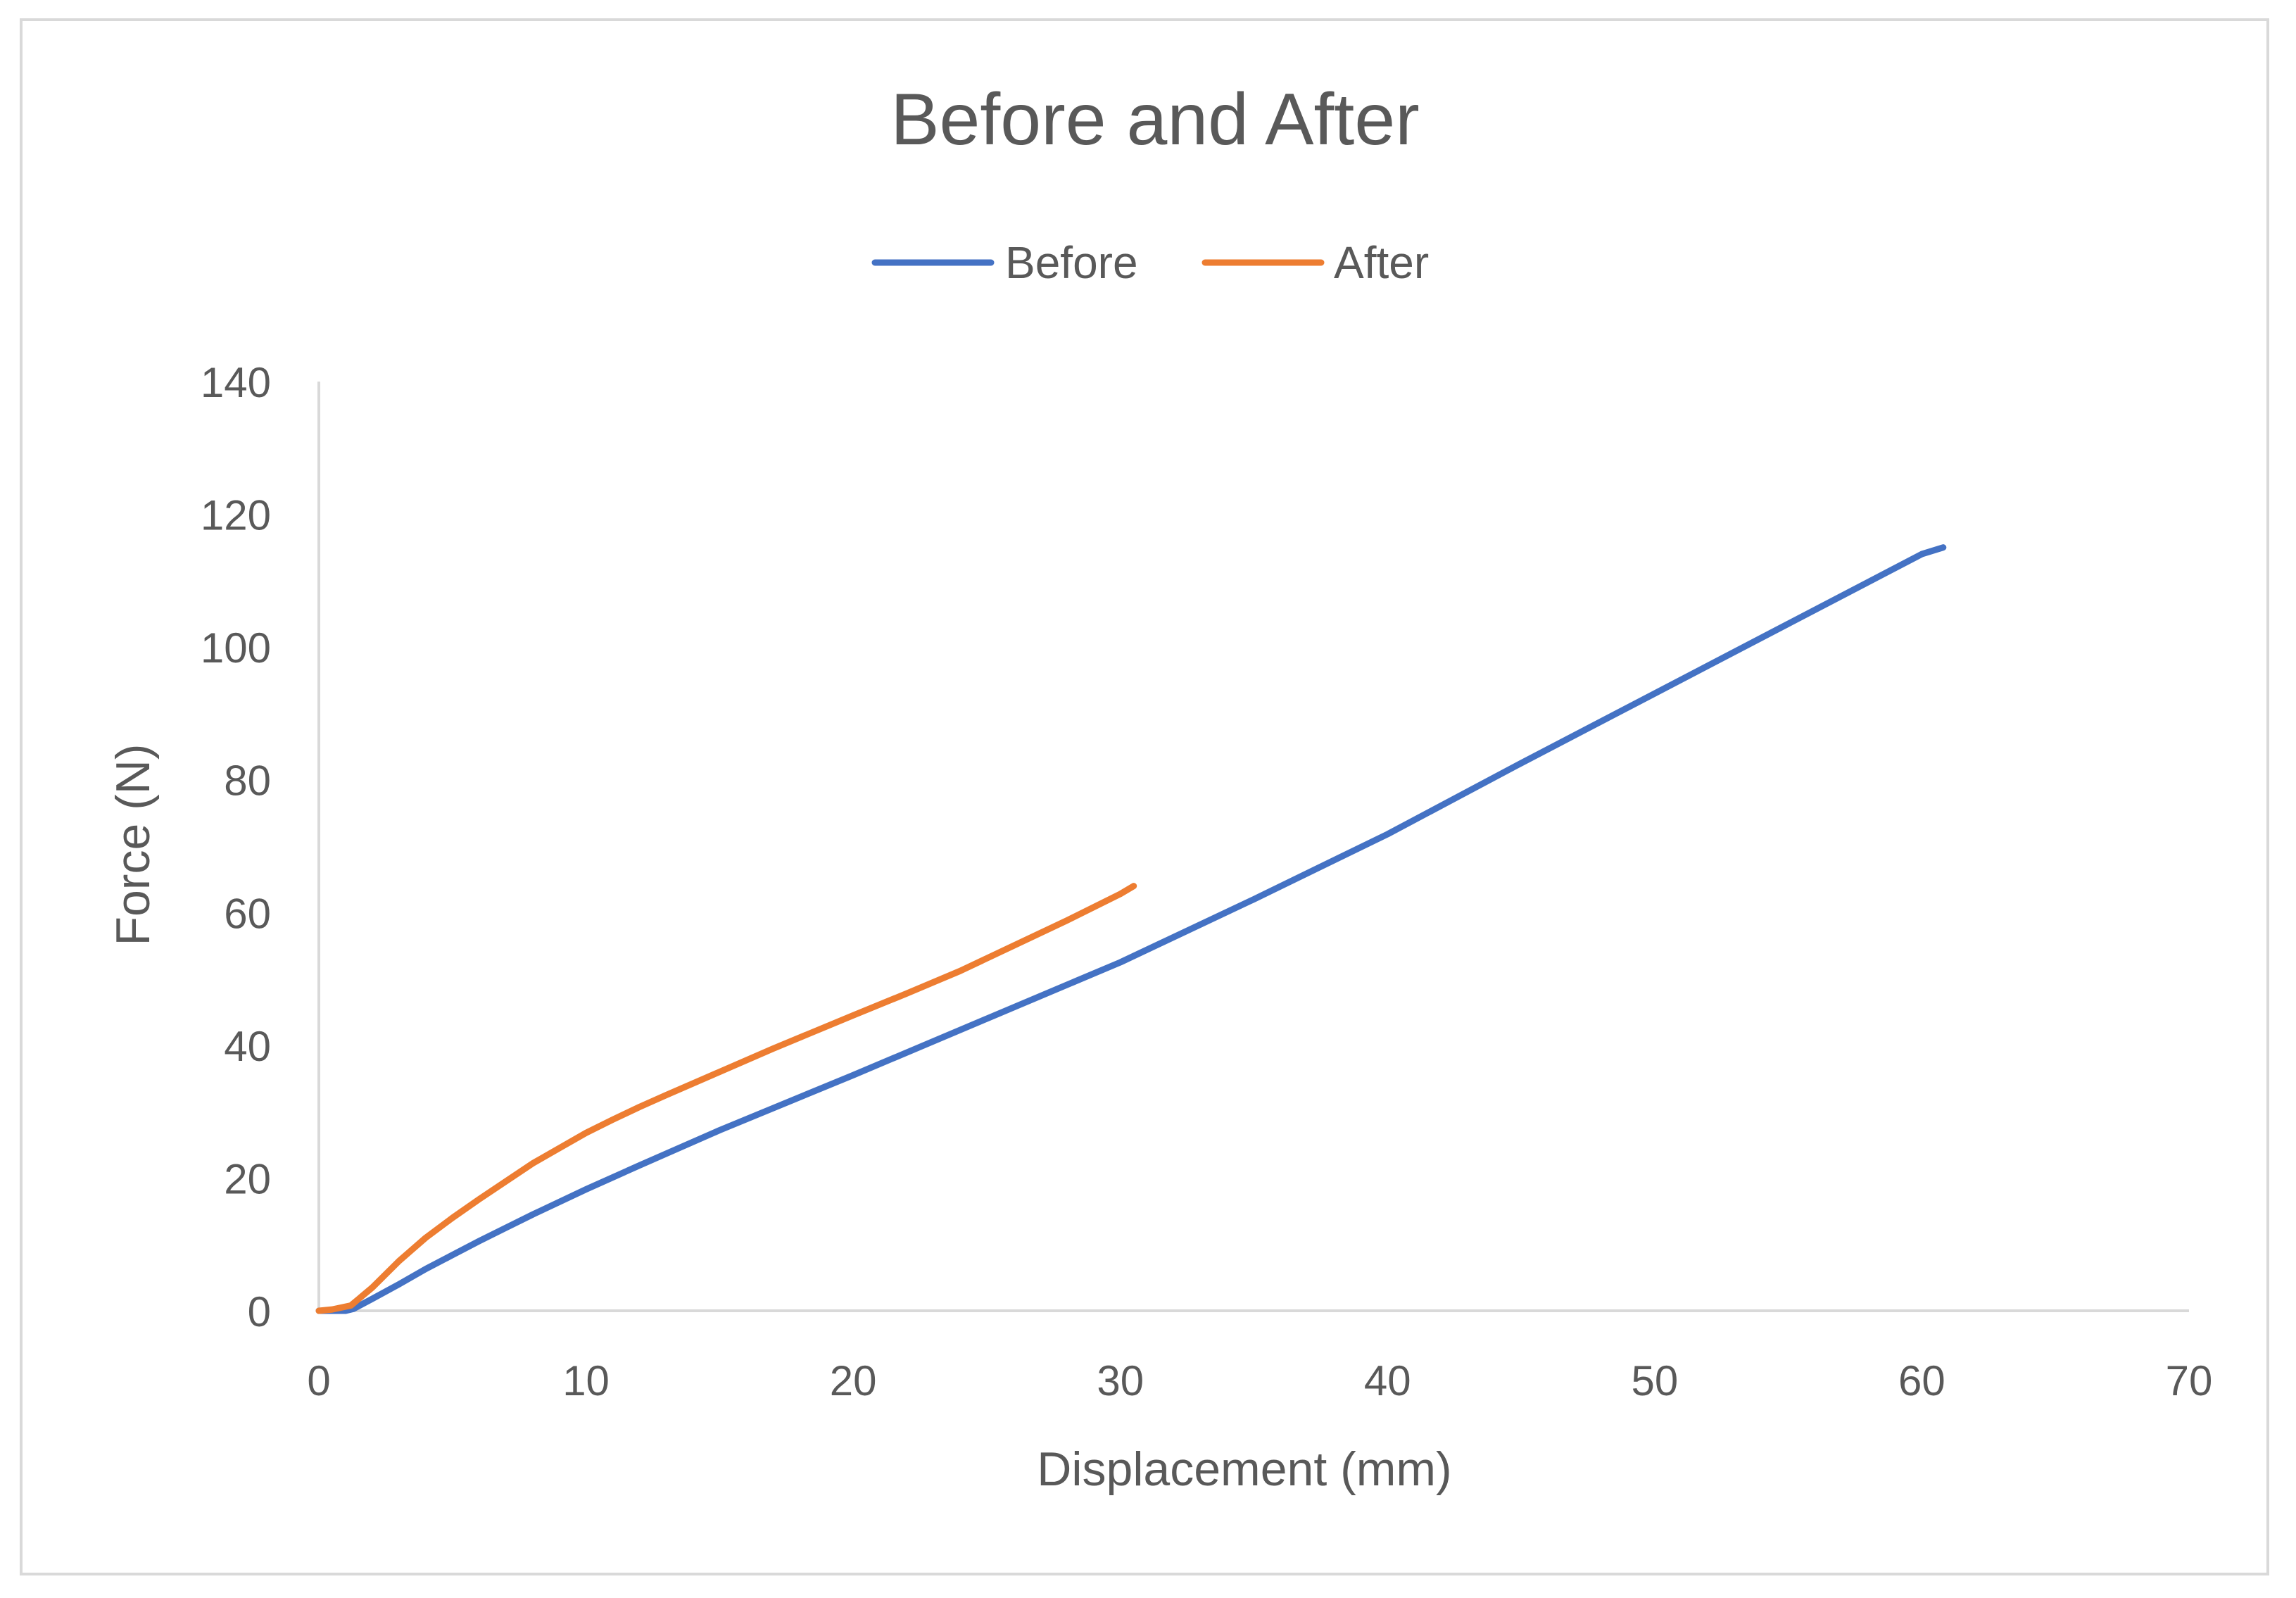 The image size is (2296, 1598). Describe the element at coordinates (236, 382) in the screenshot. I see `y-tick-label: 140` at that location.